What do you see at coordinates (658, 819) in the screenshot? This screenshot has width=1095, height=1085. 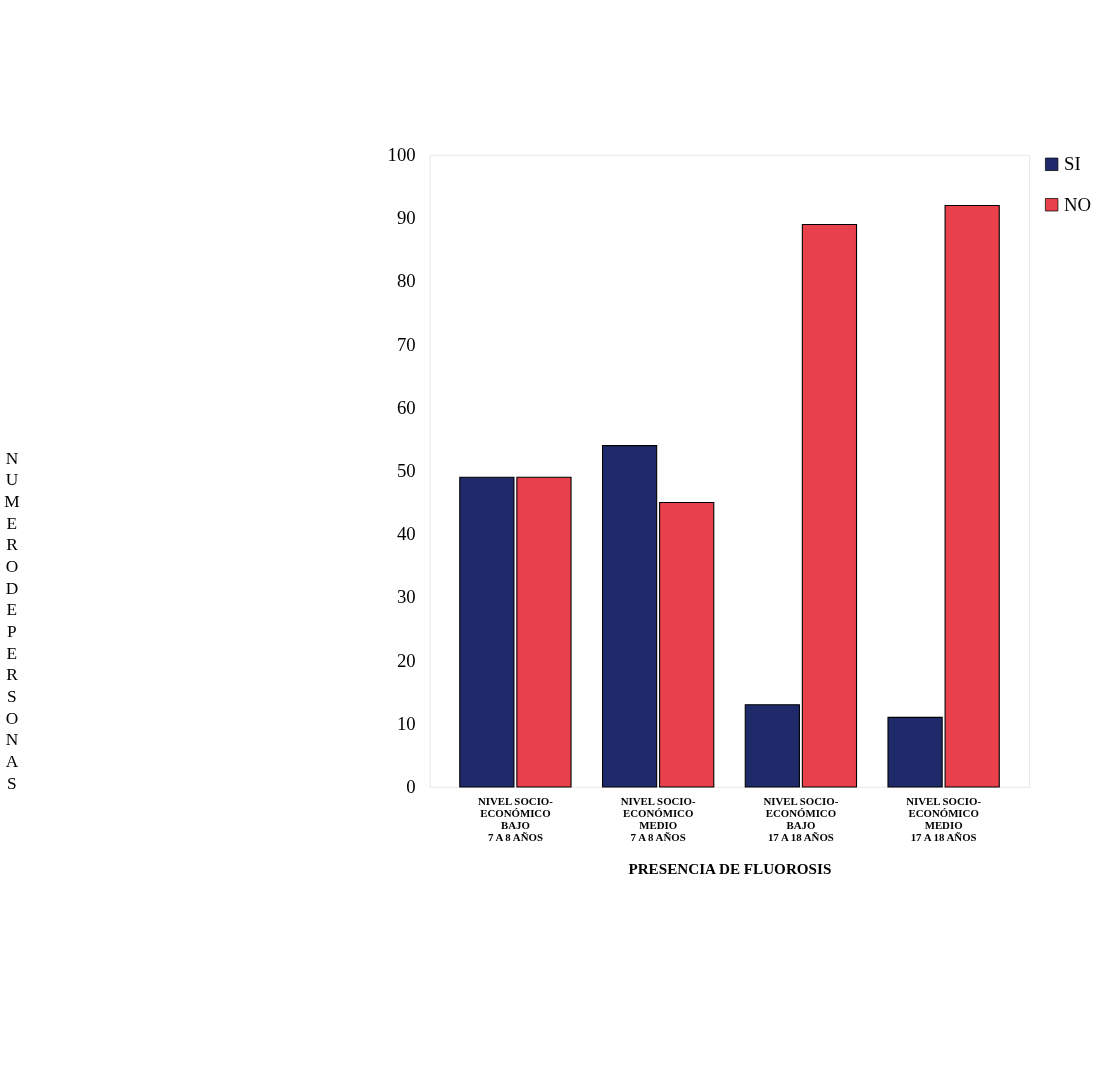 I see `x-tick-label: NIVEL SOCIO- ECONÓMICO MEDIO 7 A 8 AÑOS` at bounding box center [658, 819].